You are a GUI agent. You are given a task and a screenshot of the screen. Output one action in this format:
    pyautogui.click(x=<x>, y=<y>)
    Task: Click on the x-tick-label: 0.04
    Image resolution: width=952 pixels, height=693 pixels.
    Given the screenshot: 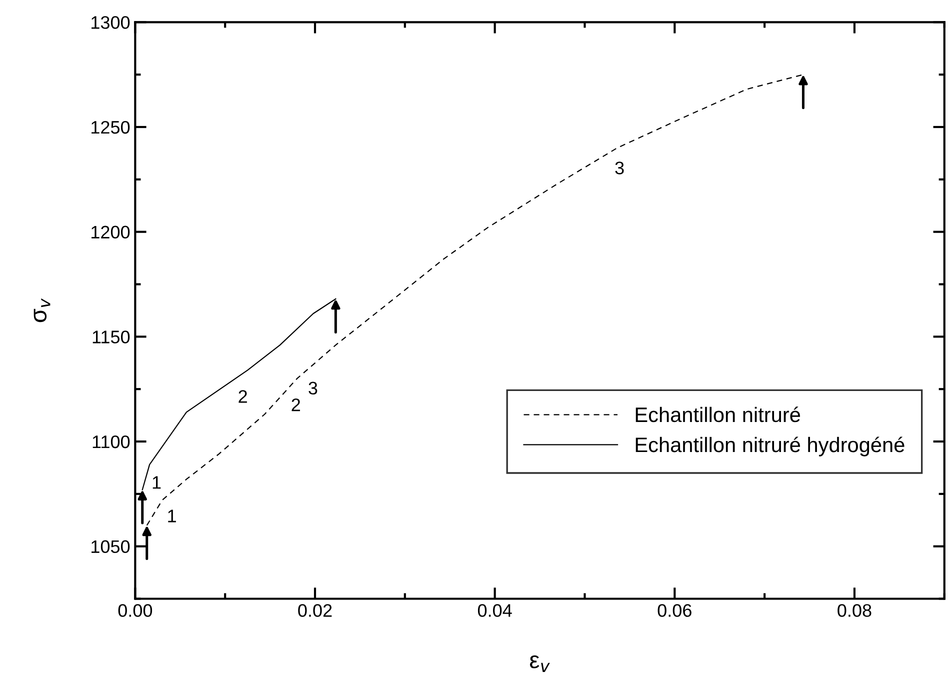 What is the action you would take?
    pyautogui.click(x=495, y=610)
    